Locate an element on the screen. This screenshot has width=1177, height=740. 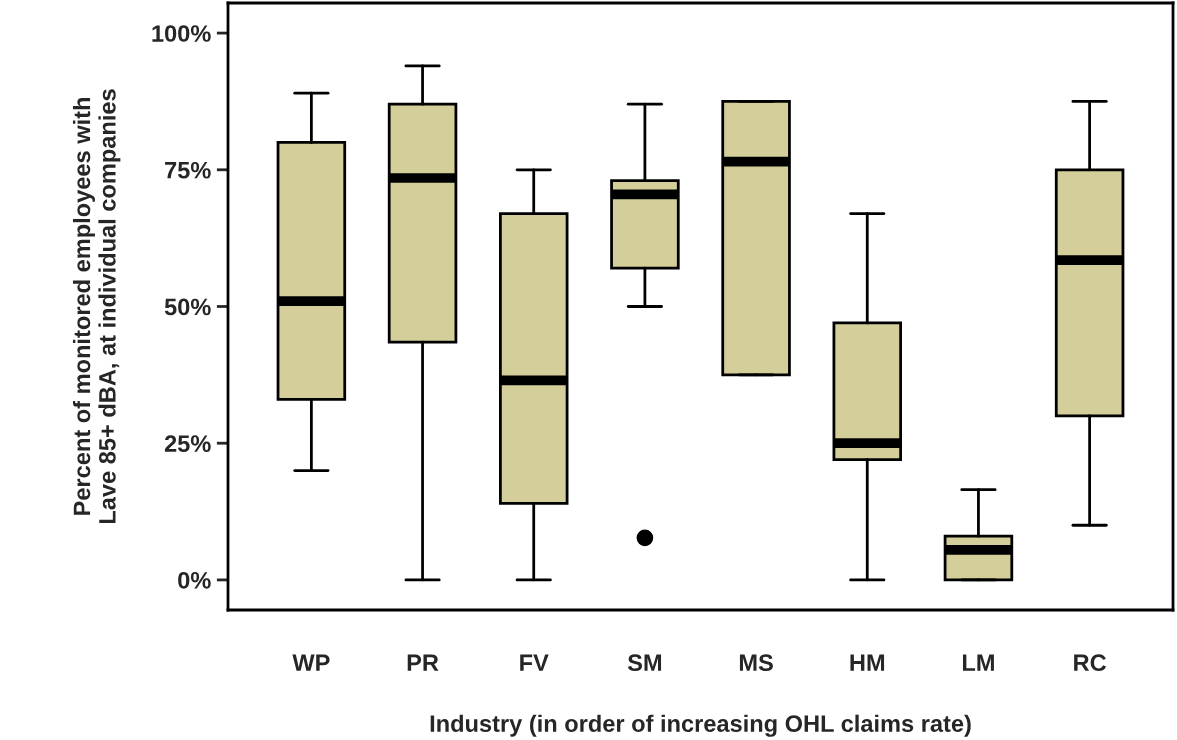
x-tick-label: MS is located at coordinates (756, 663).